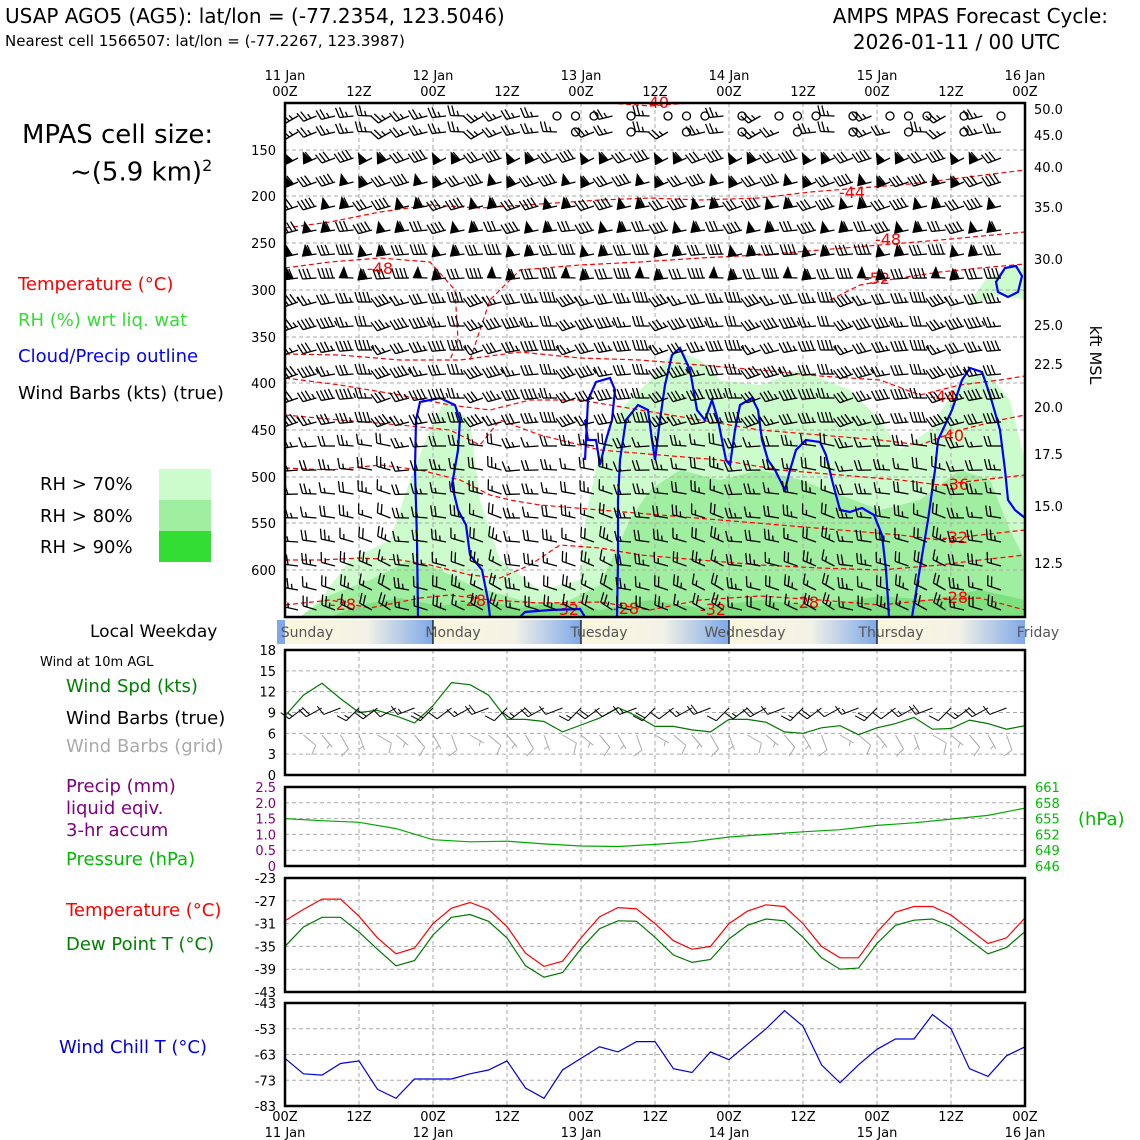  What do you see at coordinates (655, 827) in the screenshot?
I see `pressure-line` at bounding box center [655, 827].